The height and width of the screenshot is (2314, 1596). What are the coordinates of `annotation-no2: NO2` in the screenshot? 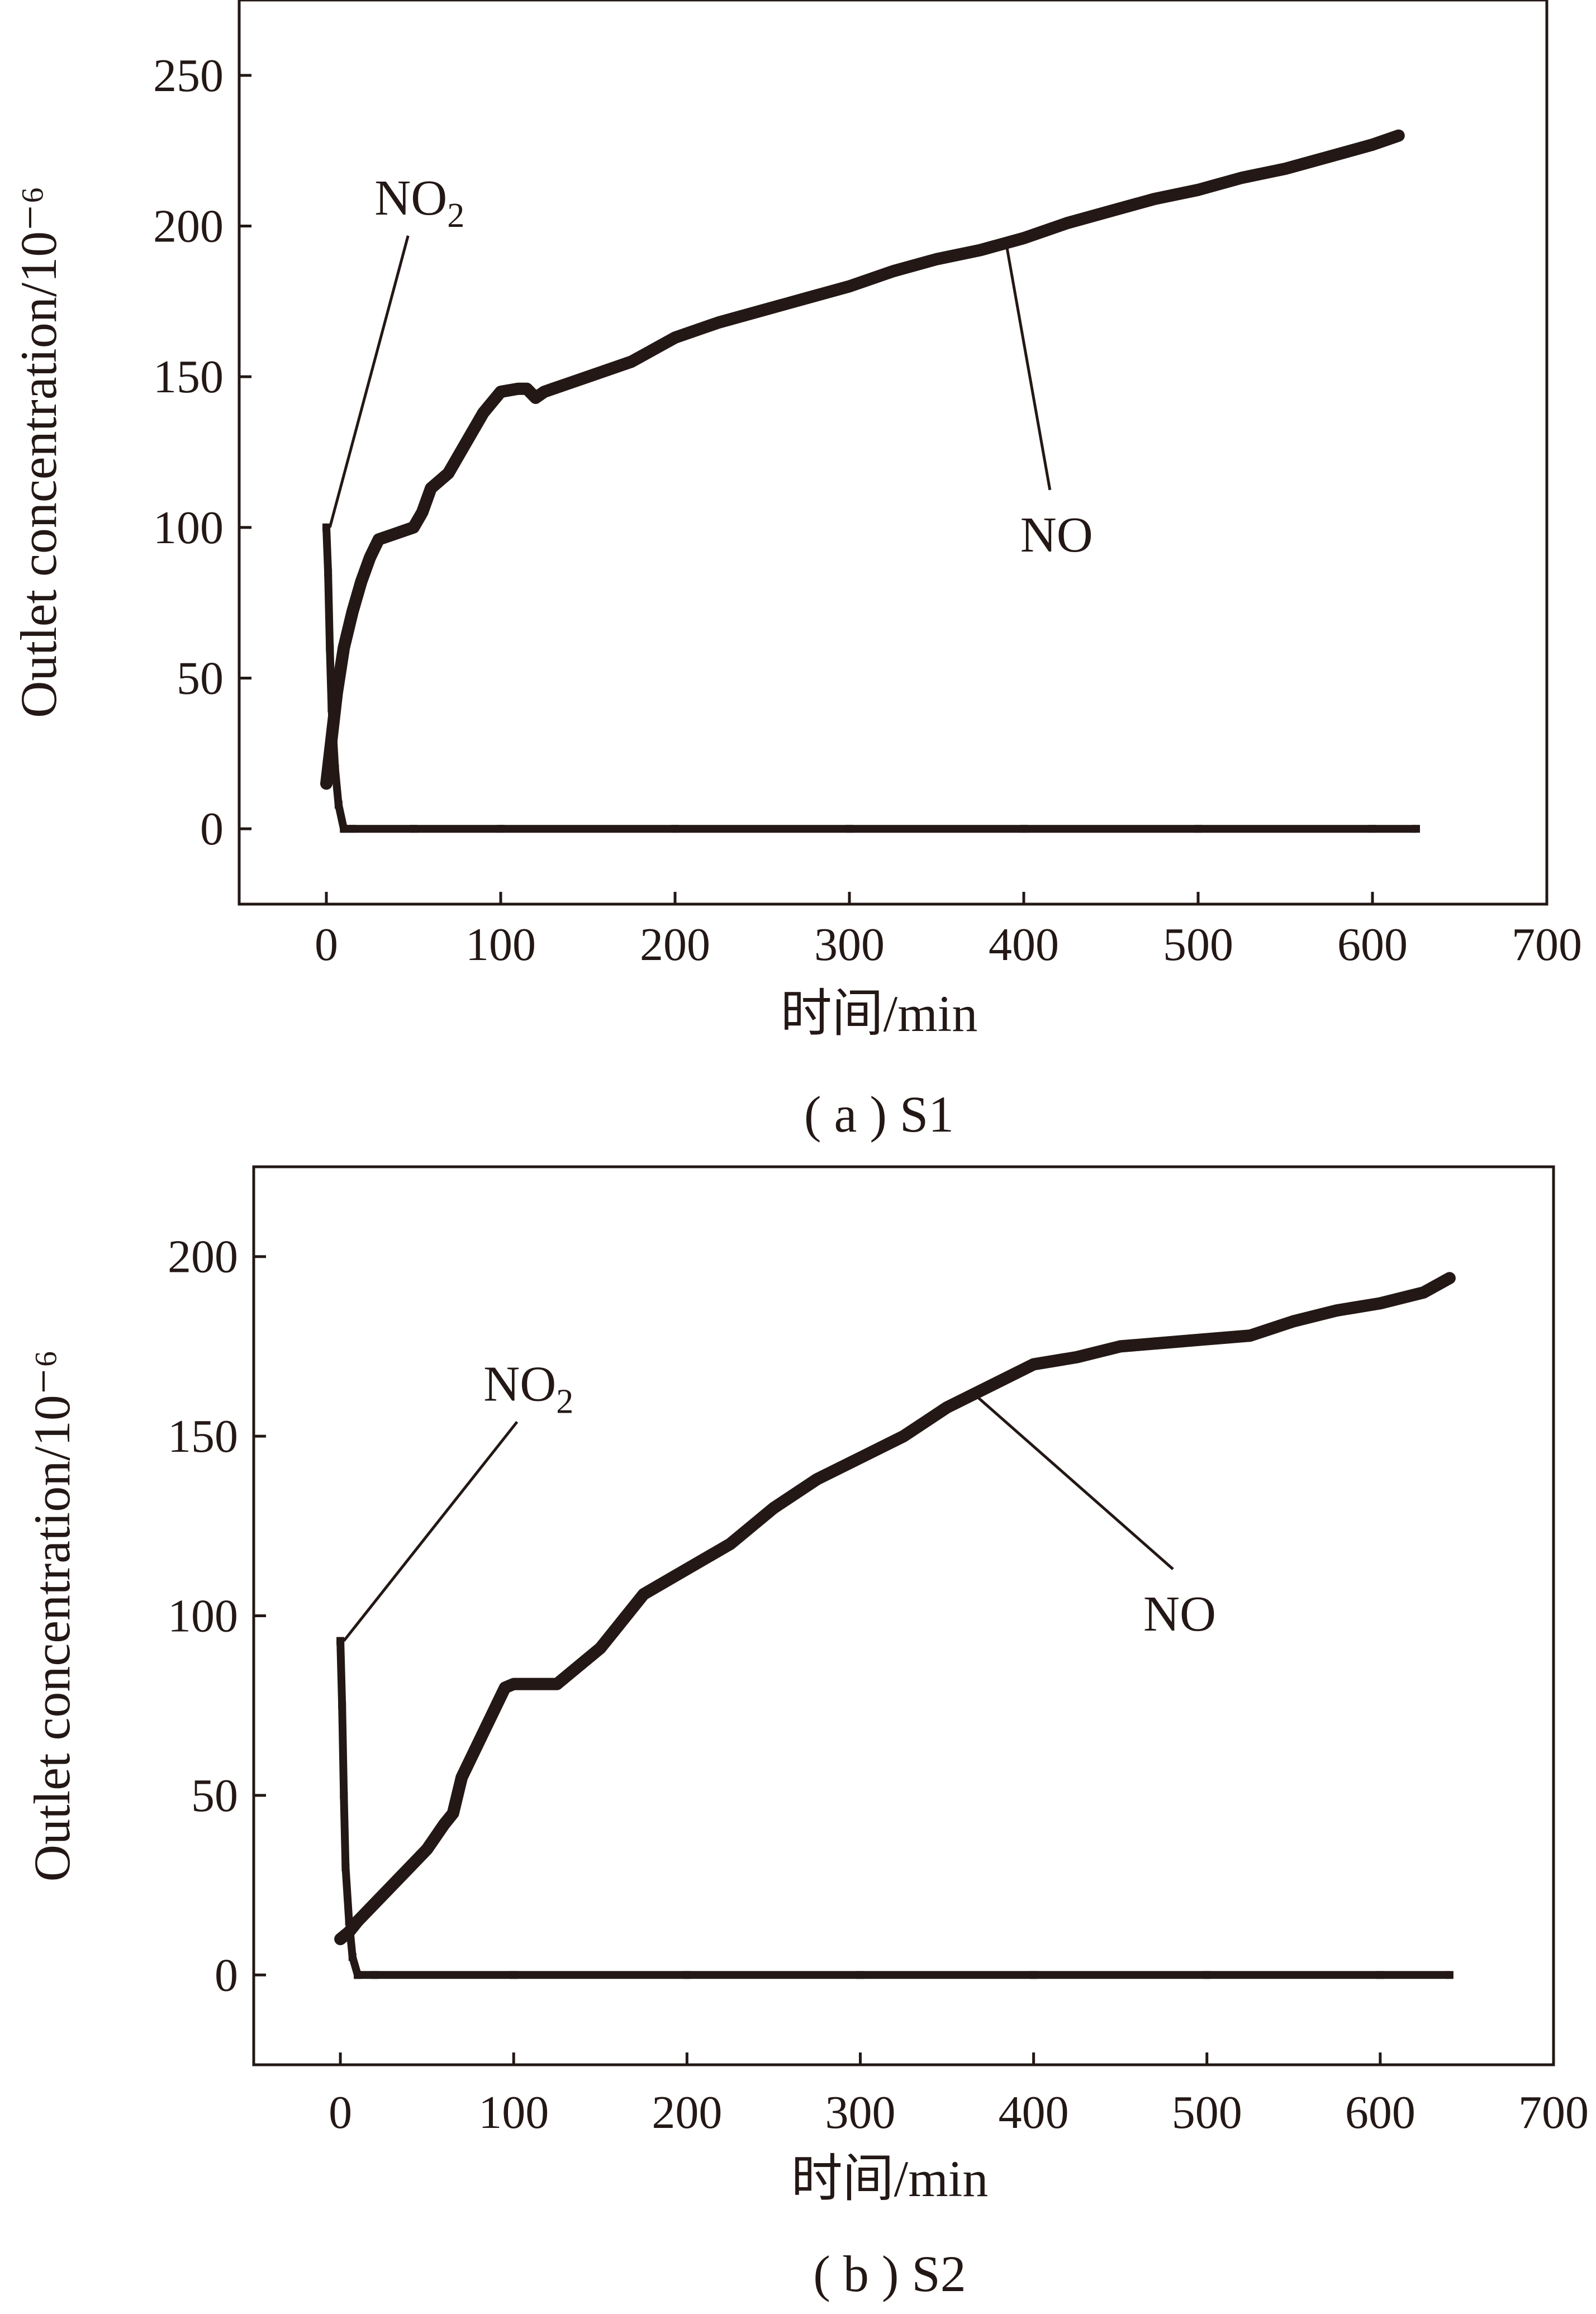 It's located at (419, 203).